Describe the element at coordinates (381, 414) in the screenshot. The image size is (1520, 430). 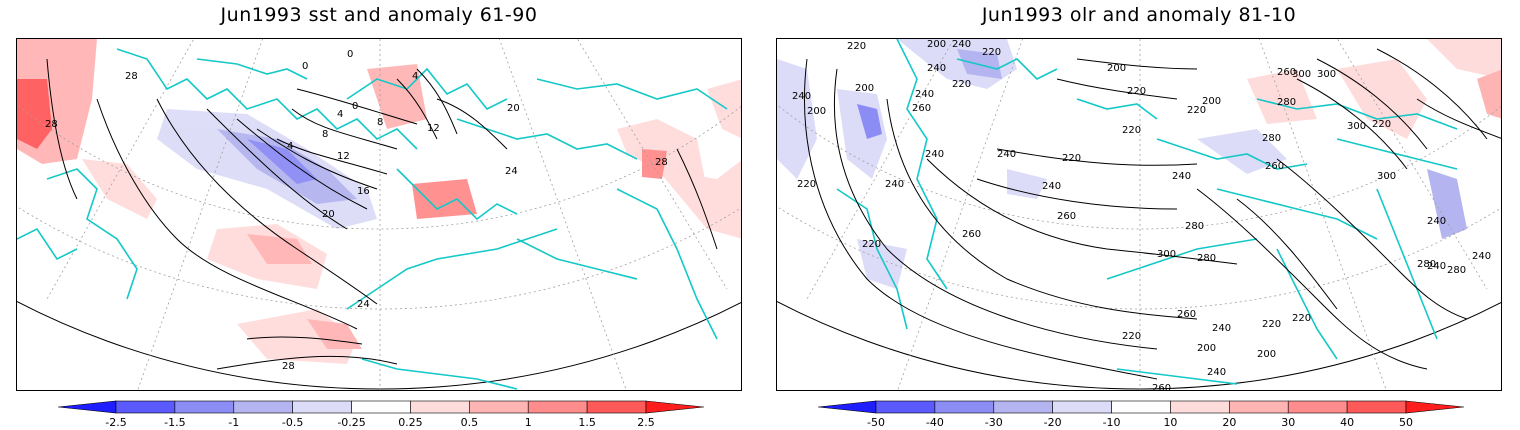
I see `sst-colorbar-svg: -2.5 -1.5 -1 -0.5 -0.25 0.25 0.5 1 1.5 2.5` at that location.